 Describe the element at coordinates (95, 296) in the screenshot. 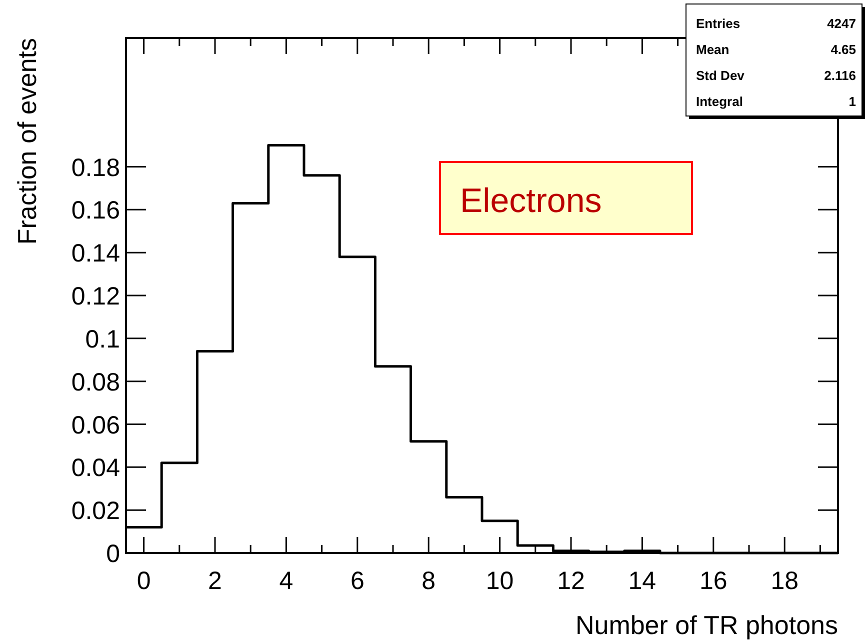

I see `y-tick-label: 0.12` at that location.